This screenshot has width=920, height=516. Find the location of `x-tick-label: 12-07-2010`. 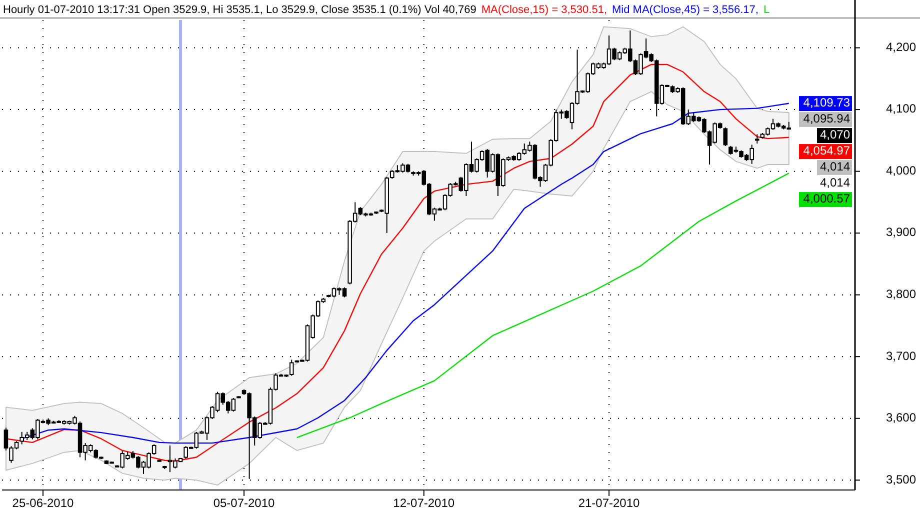

x-tick-label: 12-07-2010 is located at coordinates (424, 503).